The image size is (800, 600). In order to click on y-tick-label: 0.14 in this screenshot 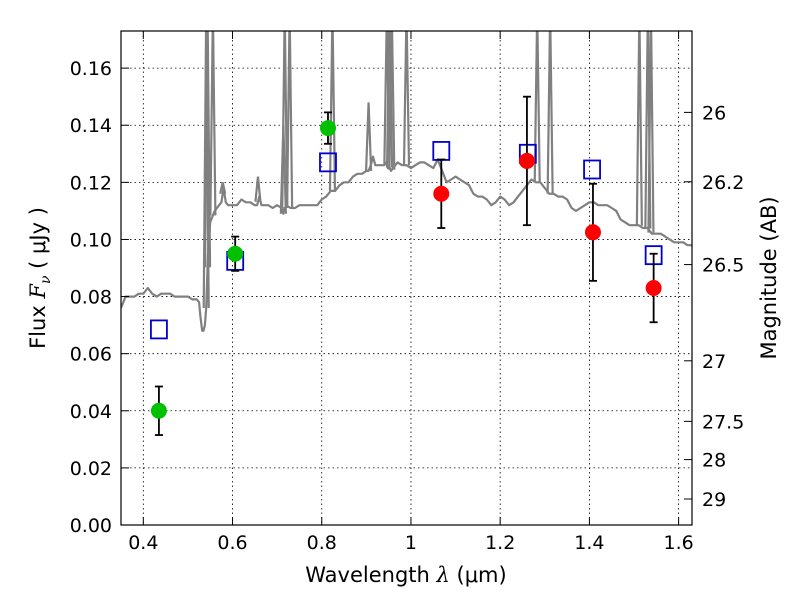, I will do `click(91, 126)`.